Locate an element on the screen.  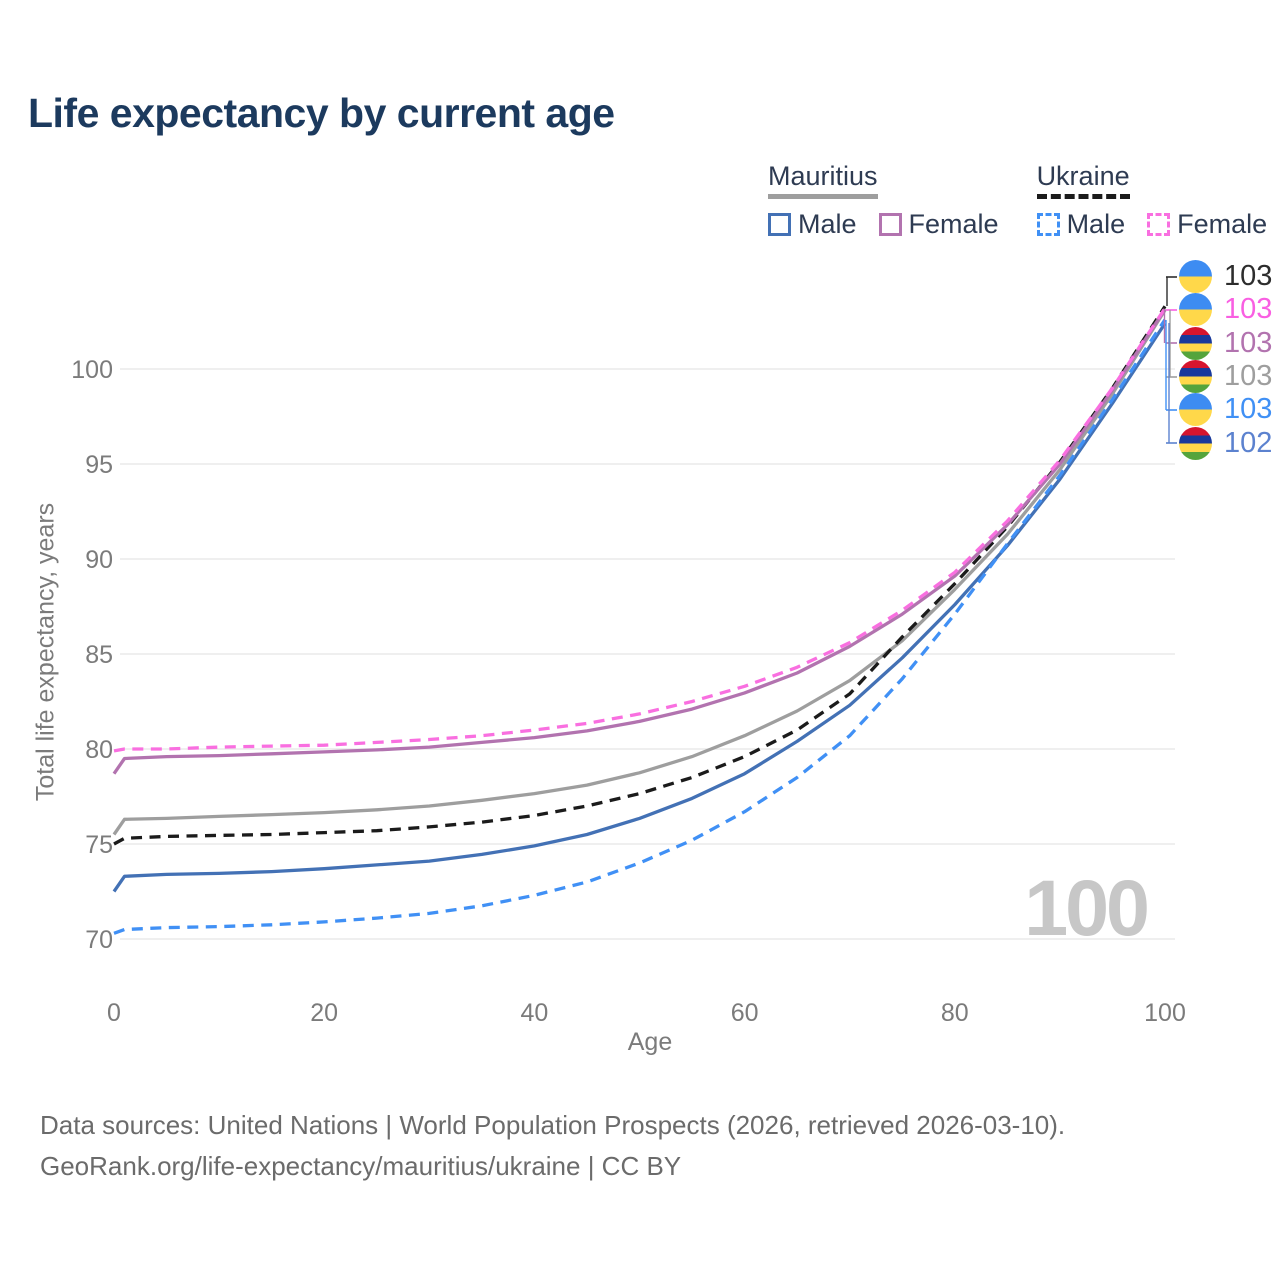
checkbox-mauritius-male-icon is located at coordinates (779, 224).